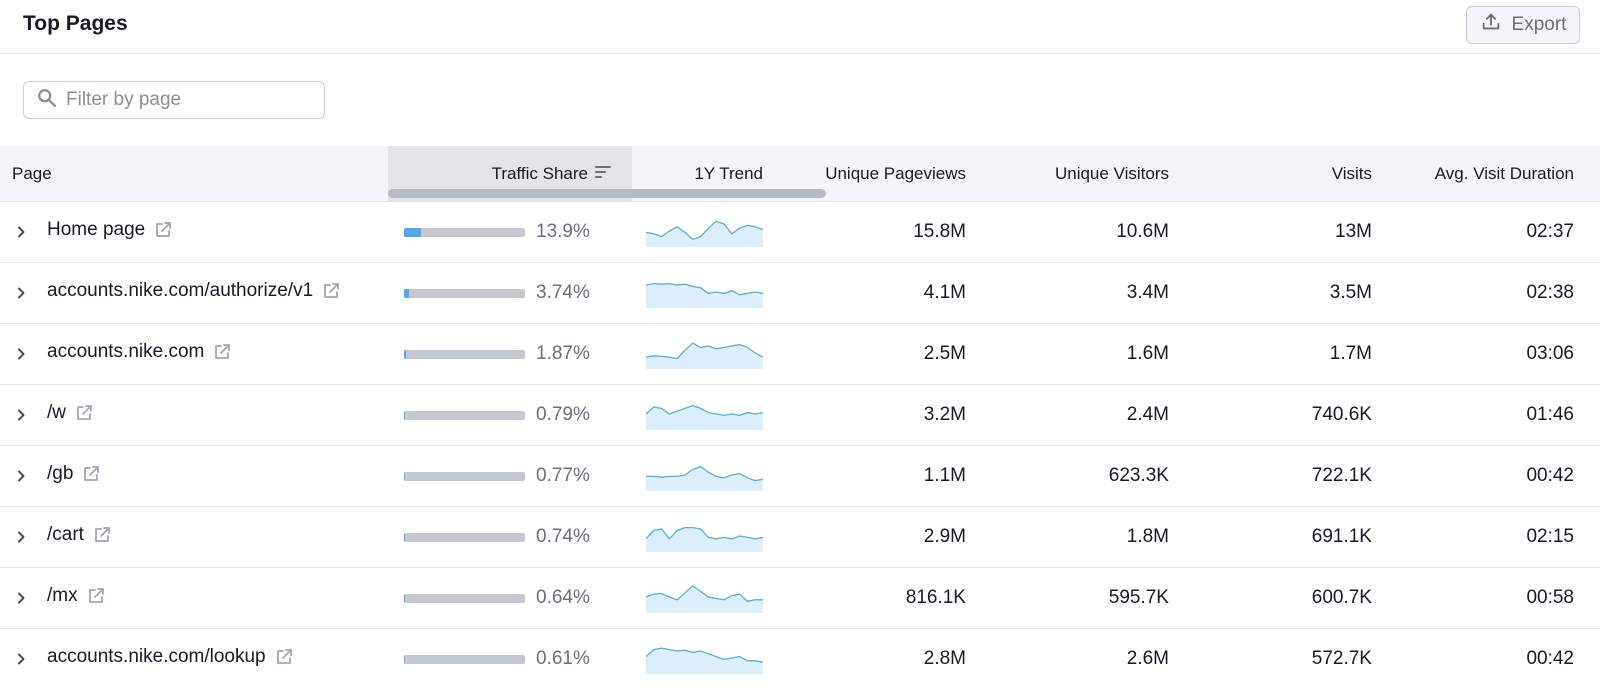 The width and height of the screenshot is (1600, 684). What do you see at coordinates (939, 231) in the screenshot?
I see `unique-pageviews-value: 15.8M` at bounding box center [939, 231].